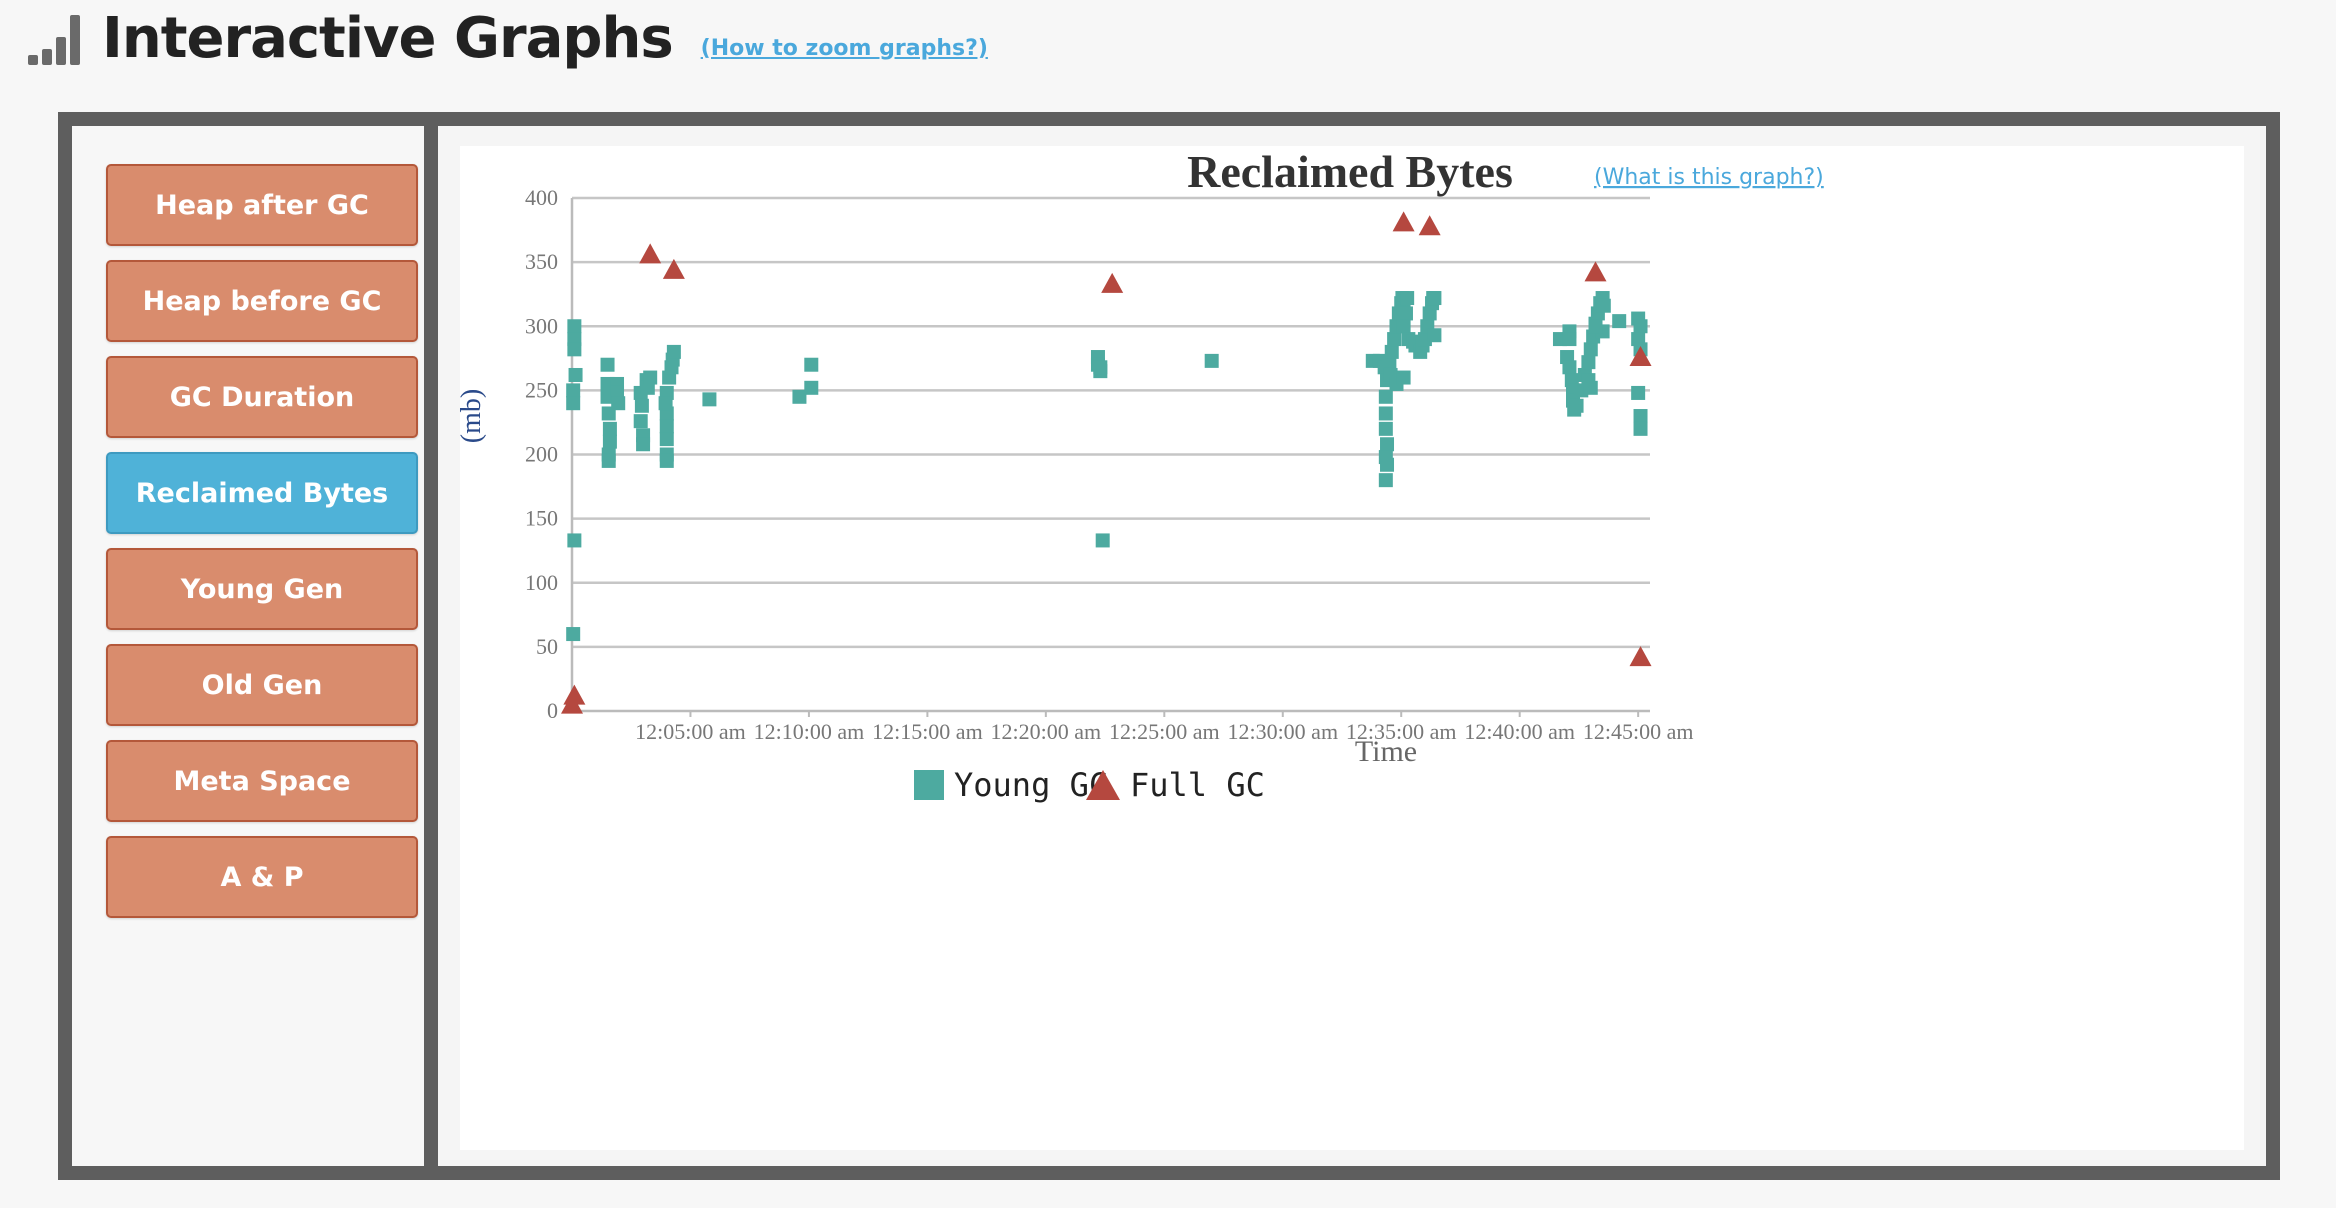 The image size is (2336, 1208). Describe the element at coordinates (262, 301) in the screenshot. I see `heap-before-gc-button: Heap before GC` at that location.